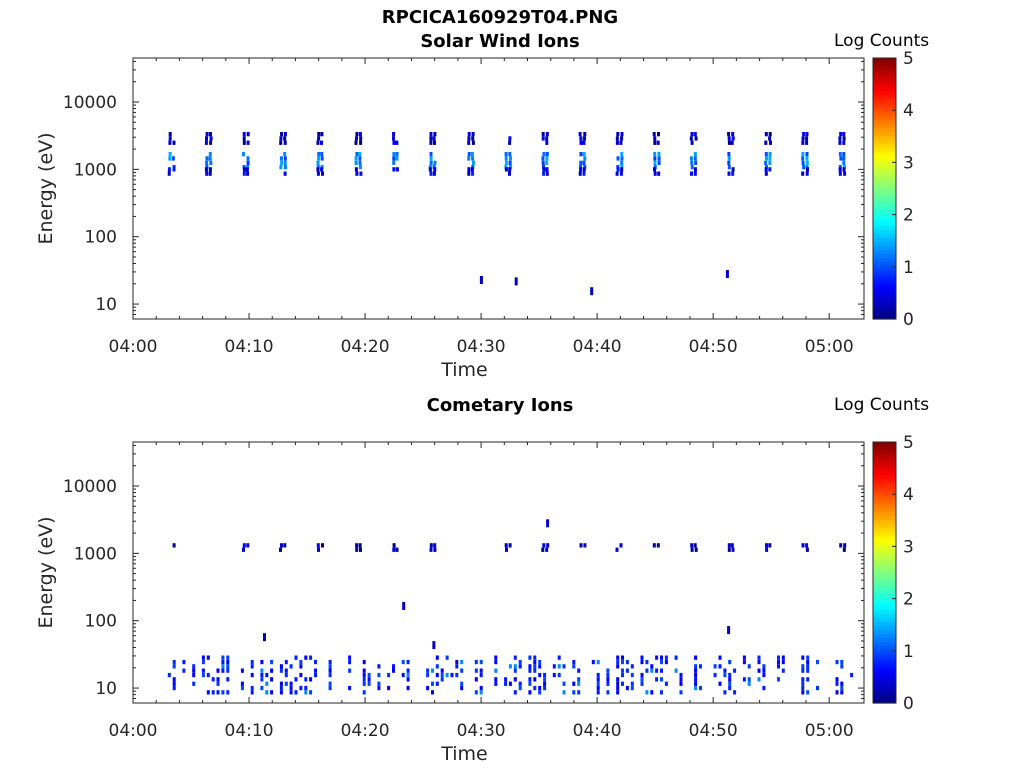 This screenshot has height=768, width=1024. What do you see at coordinates (481, 347) in the screenshot?
I see `x-tick-label: 04:30` at bounding box center [481, 347].